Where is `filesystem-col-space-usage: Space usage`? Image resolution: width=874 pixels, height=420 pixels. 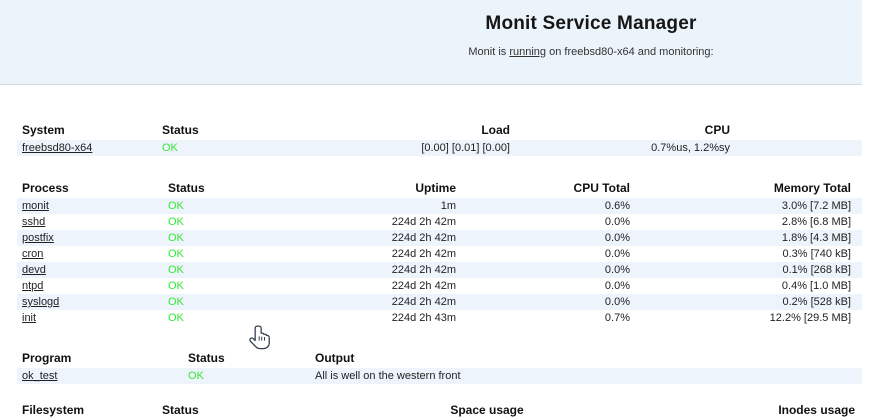 filesystem-col-space-usage: Space usage is located at coordinates (487, 410).